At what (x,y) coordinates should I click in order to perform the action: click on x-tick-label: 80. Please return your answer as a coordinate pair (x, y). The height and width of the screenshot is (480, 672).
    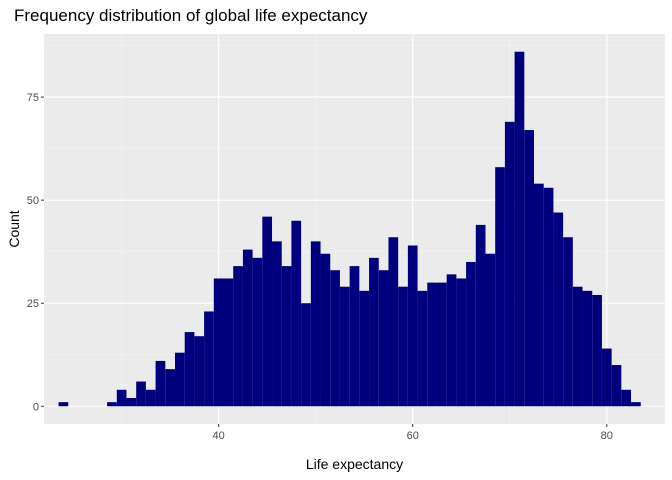
    Looking at the image, I should click on (607, 436).